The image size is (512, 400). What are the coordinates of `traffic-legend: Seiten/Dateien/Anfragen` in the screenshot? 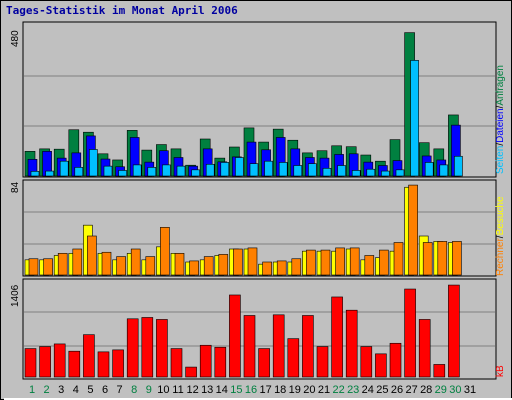 It's located at (500, 119).